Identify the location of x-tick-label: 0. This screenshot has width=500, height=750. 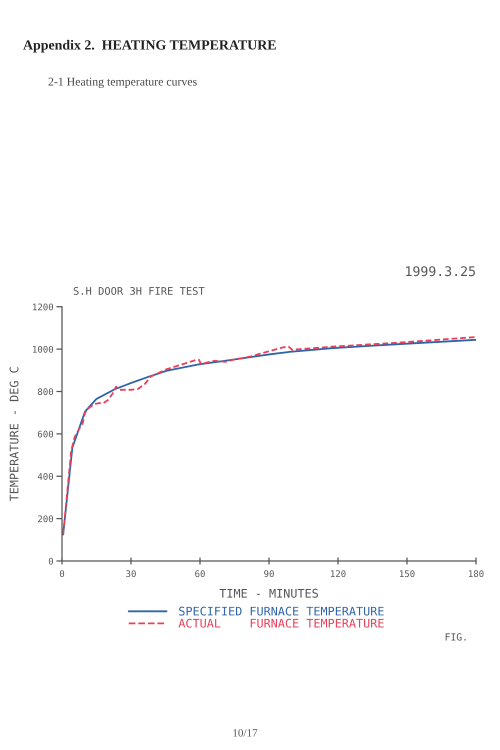
(62, 574).